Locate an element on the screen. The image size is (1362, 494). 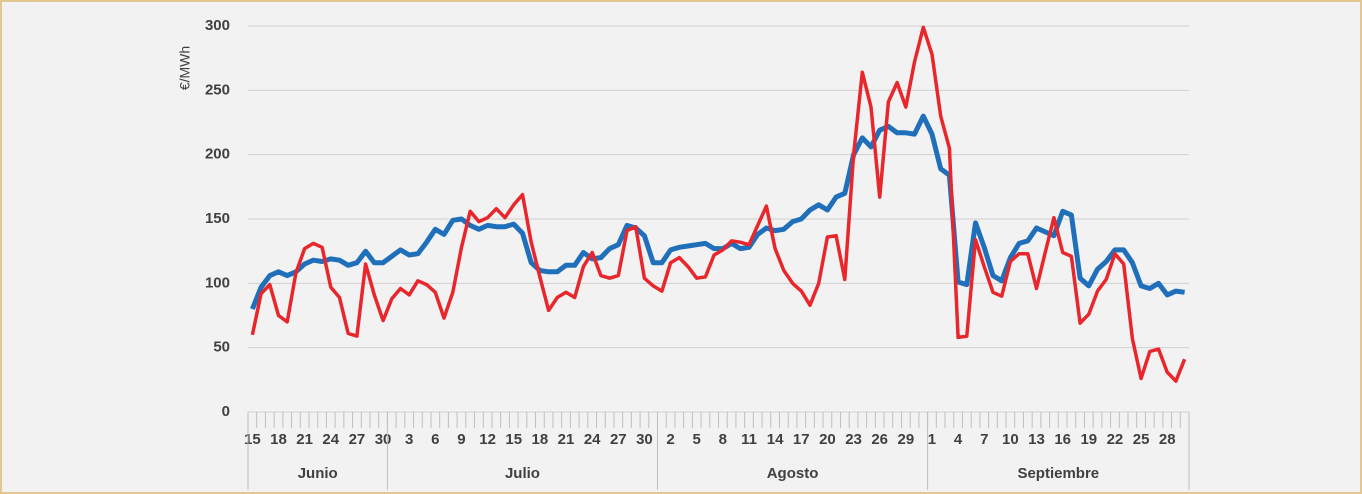
x-tick-label: 25 is located at coordinates (1141, 439).